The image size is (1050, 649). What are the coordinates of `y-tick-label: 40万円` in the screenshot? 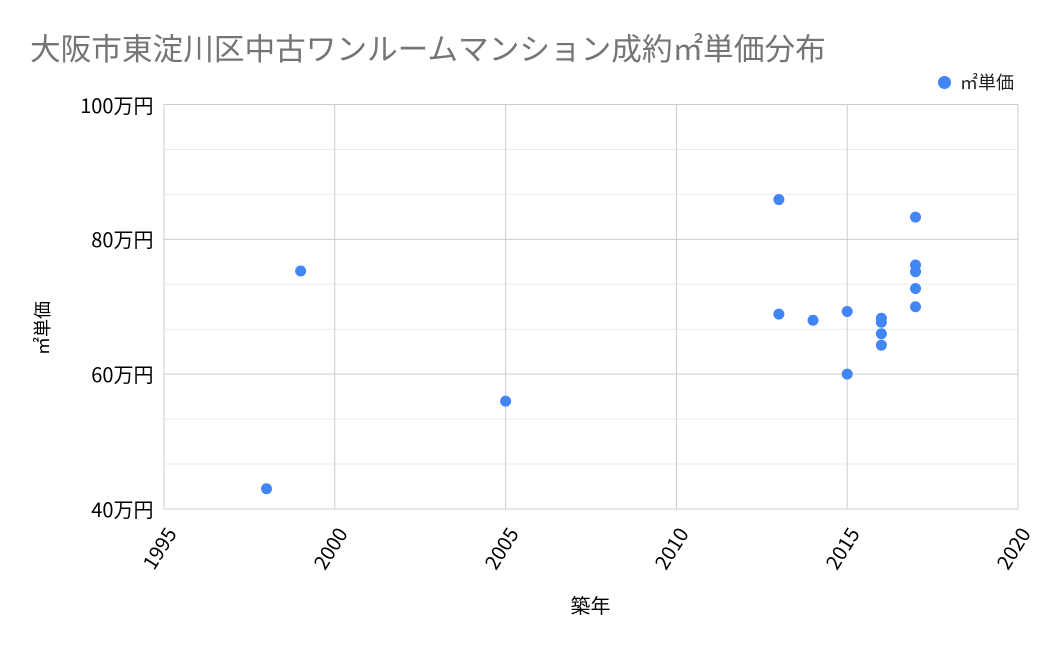 It's located at (122, 508).